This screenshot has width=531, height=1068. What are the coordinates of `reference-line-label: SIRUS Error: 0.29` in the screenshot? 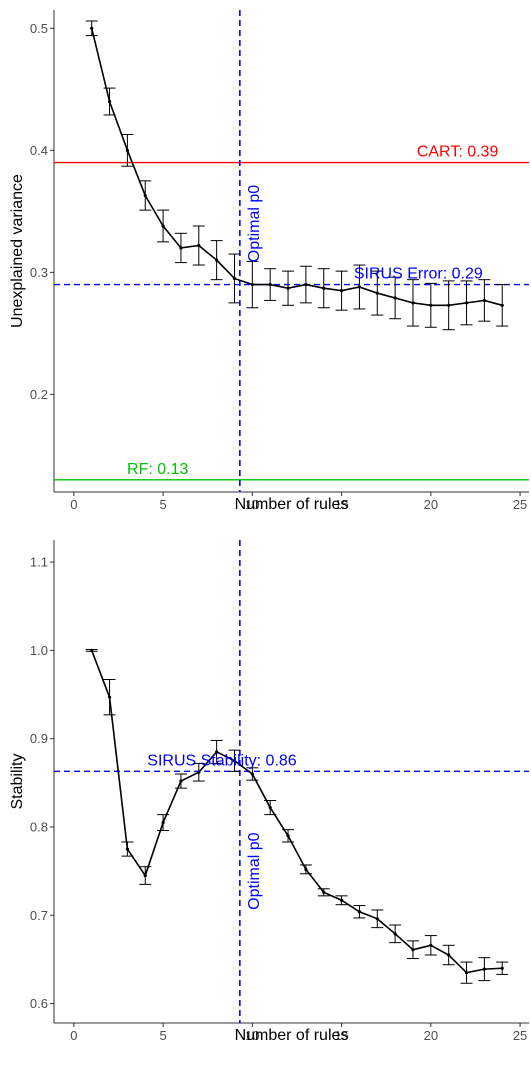 It's located at (418, 274).